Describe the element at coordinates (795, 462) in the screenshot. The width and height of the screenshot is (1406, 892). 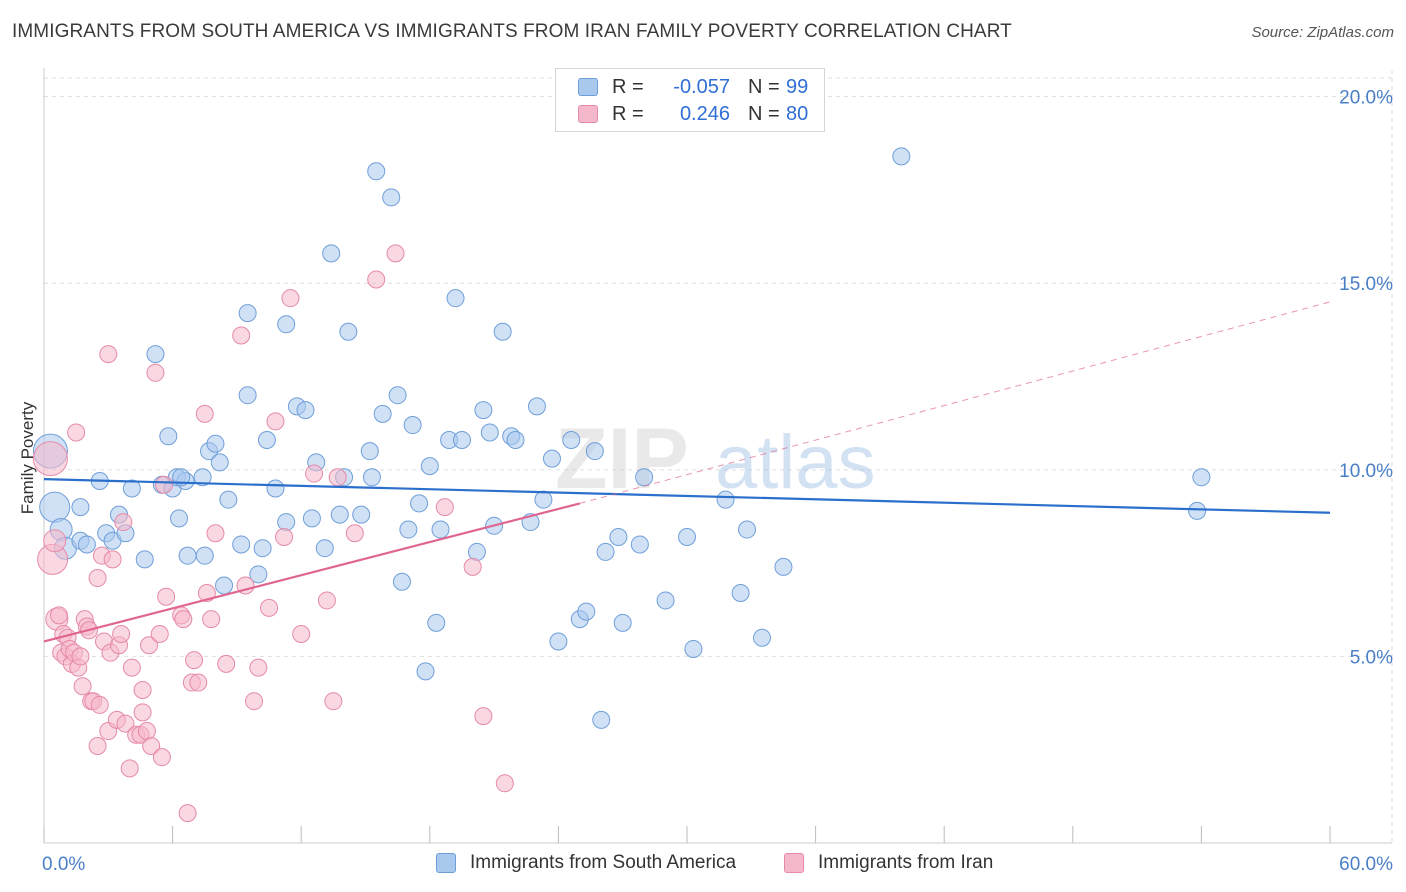
I see `watermark-atlas: atlas` at that location.